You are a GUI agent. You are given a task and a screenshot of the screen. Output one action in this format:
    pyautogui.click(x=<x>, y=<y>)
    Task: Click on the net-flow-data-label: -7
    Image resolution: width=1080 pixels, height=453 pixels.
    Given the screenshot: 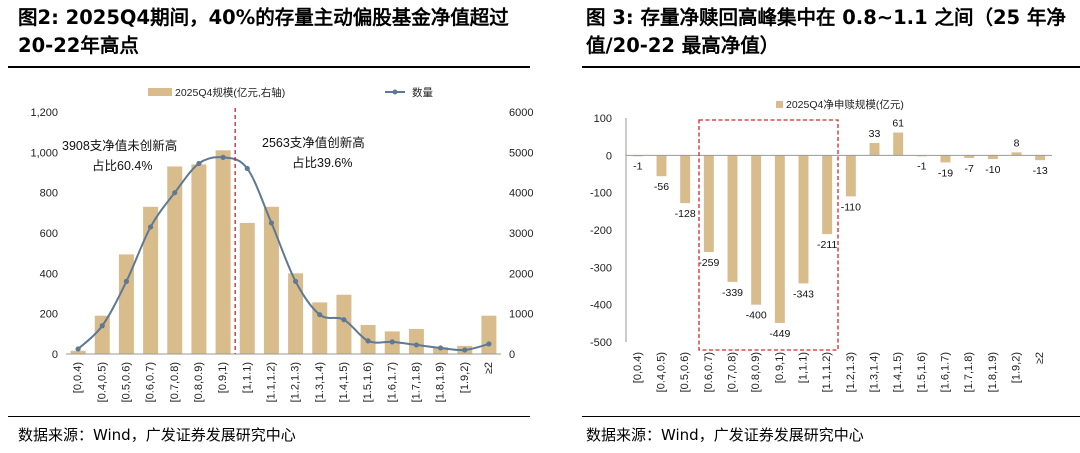 What is the action you would take?
    pyautogui.click(x=968, y=169)
    